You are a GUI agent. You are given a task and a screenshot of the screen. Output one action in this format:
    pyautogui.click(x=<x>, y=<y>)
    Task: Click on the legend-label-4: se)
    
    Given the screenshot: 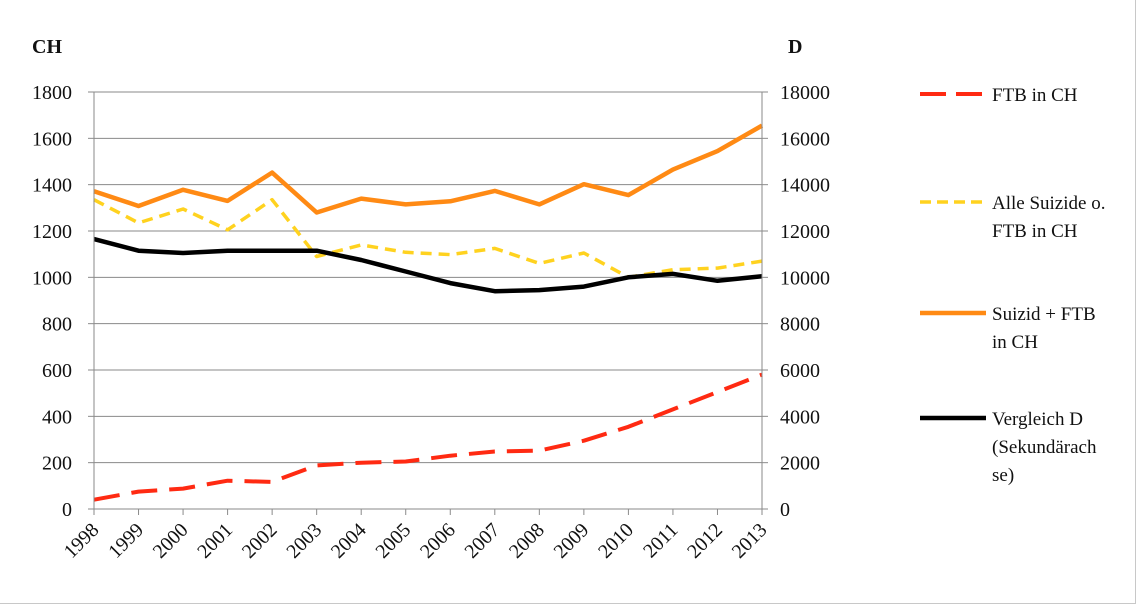 What is the action you would take?
    pyautogui.click(x=1003, y=475)
    